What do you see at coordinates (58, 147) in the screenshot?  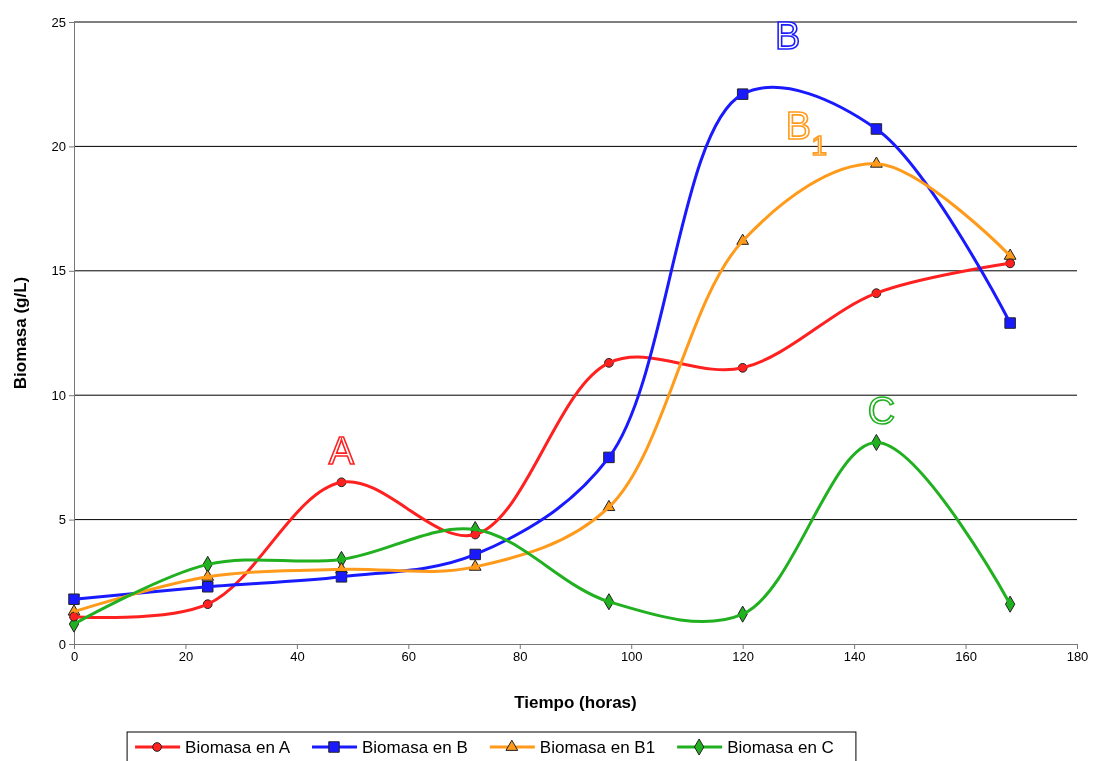 I see `y-tick-label: 20` at bounding box center [58, 147].